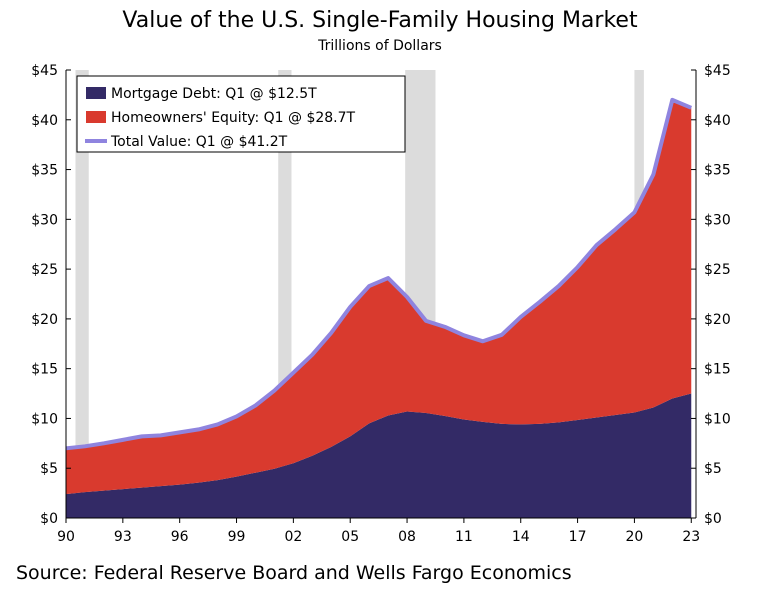 Image resolution: width=760 pixels, height=596 pixels. I want to click on legend-item-mortgage-debt-label: Mortgage Debt: Q1 @ $12.5T, so click(214, 94).